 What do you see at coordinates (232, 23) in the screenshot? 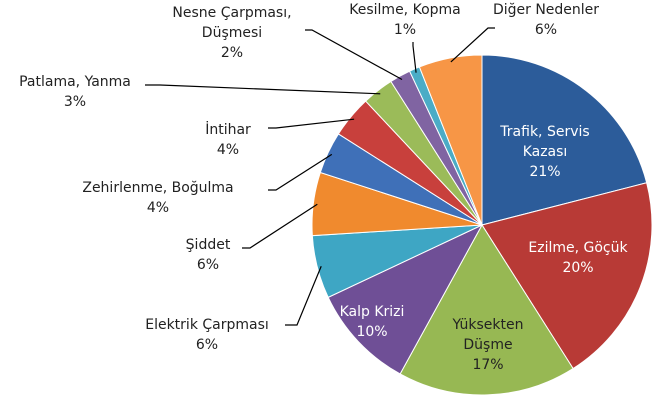
I see `category-label: Nesne Çarpması, Düşmesi` at bounding box center [232, 23].